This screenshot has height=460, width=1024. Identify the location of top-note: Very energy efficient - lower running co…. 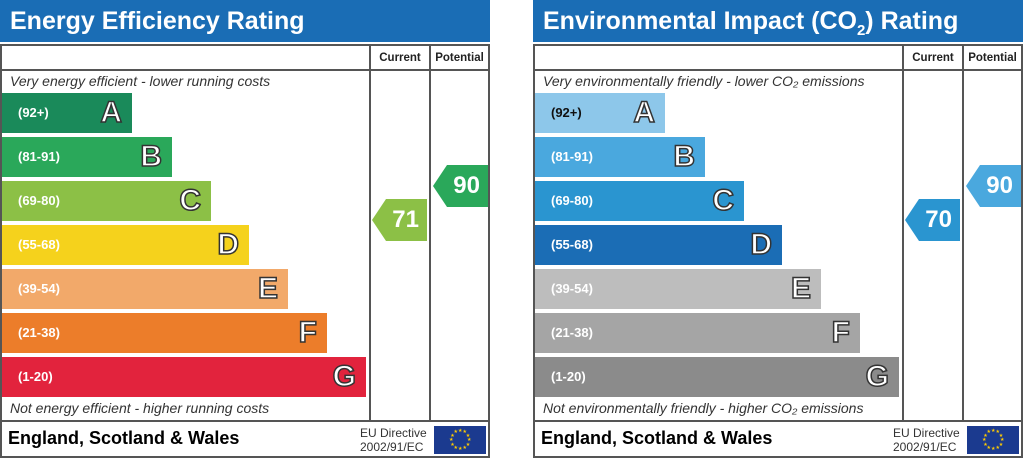
(140, 81).